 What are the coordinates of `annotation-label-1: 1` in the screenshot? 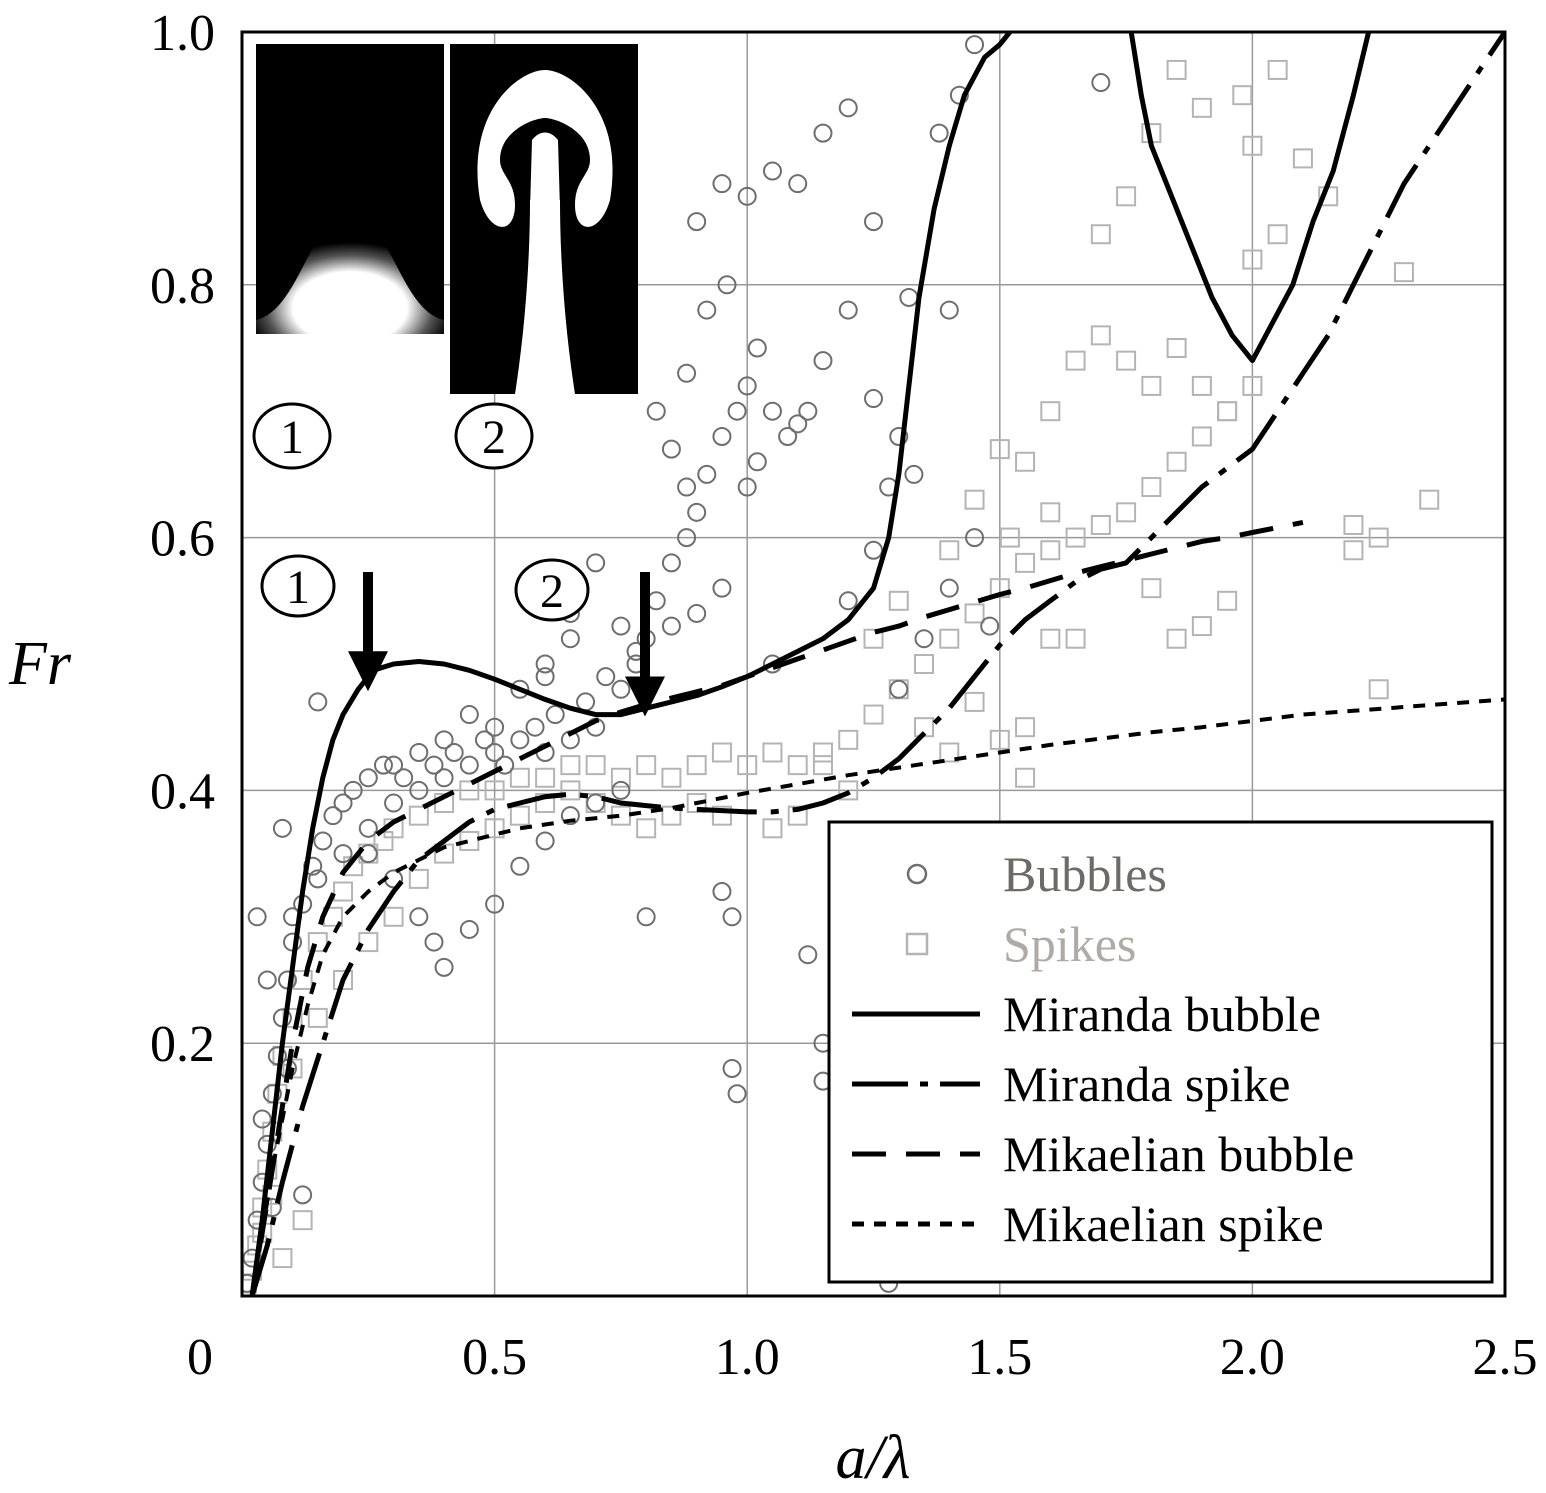 It's located at (298, 587).